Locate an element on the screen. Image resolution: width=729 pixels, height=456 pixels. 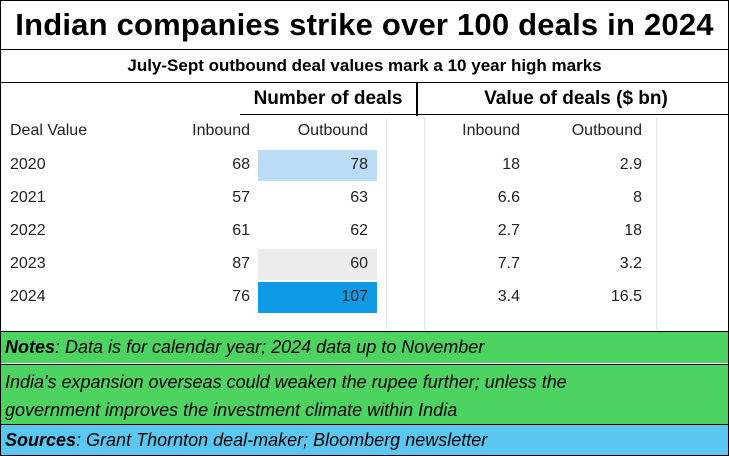
group-underline-number is located at coordinates (328, 114).